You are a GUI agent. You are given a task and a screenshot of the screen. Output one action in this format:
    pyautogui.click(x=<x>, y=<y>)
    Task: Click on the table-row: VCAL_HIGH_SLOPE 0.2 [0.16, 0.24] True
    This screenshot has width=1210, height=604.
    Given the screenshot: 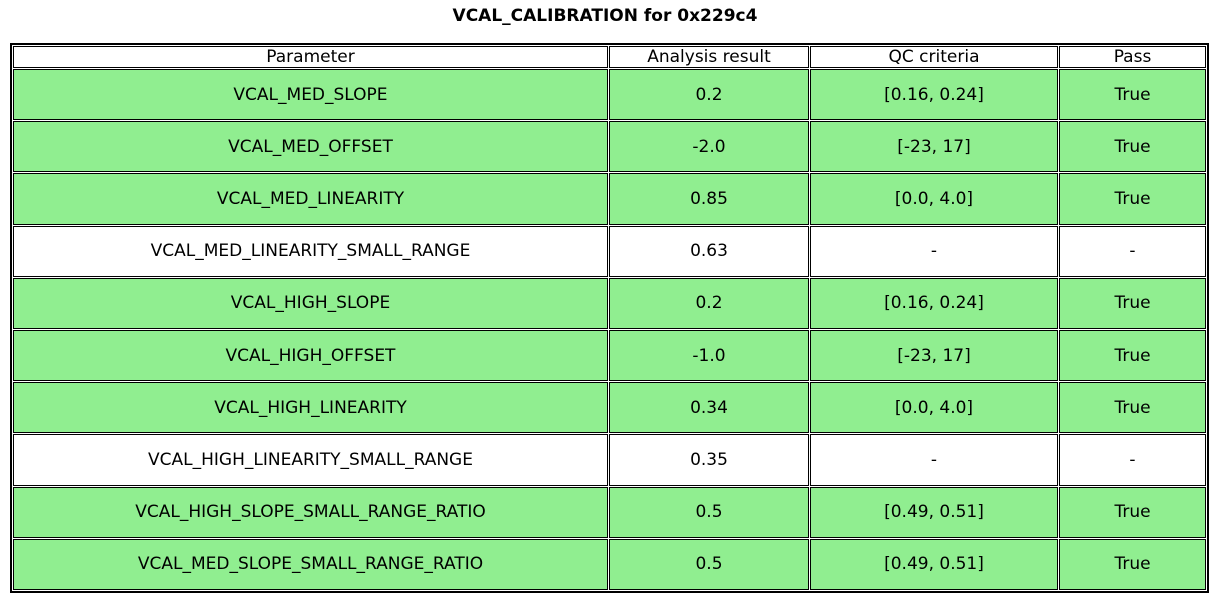 What is the action you would take?
    pyautogui.click(x=609, y=303)
    